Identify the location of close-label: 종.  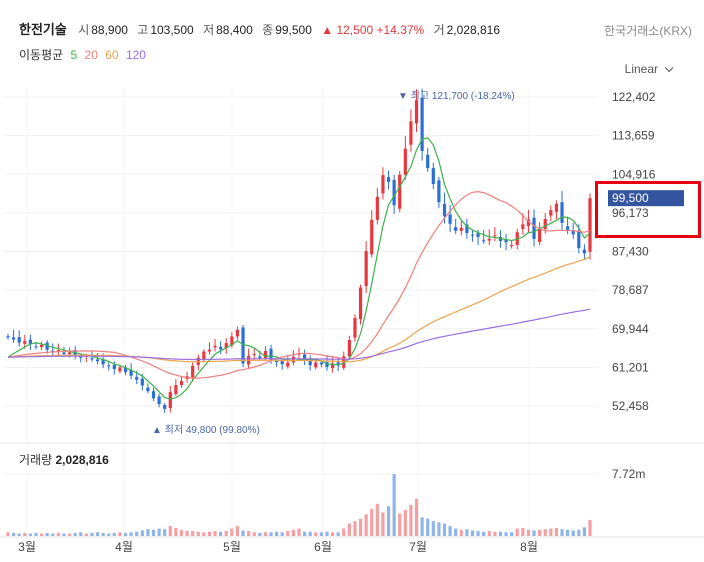
(268, 30).